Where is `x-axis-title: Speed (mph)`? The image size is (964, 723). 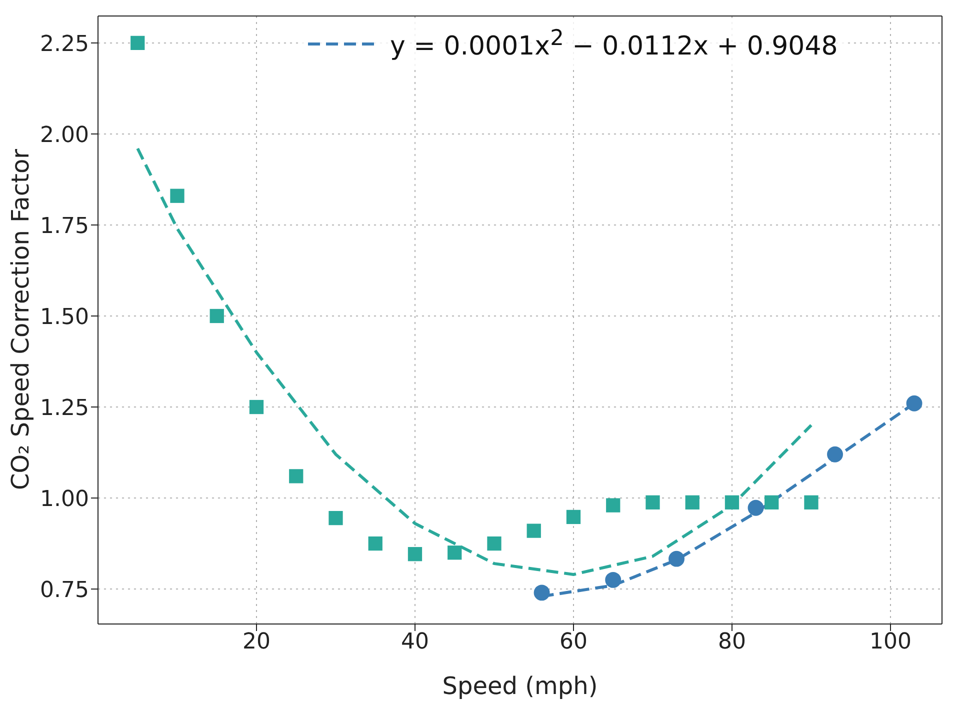 x-axis-title: Speed (mph) is located at coordinates (520, 686).